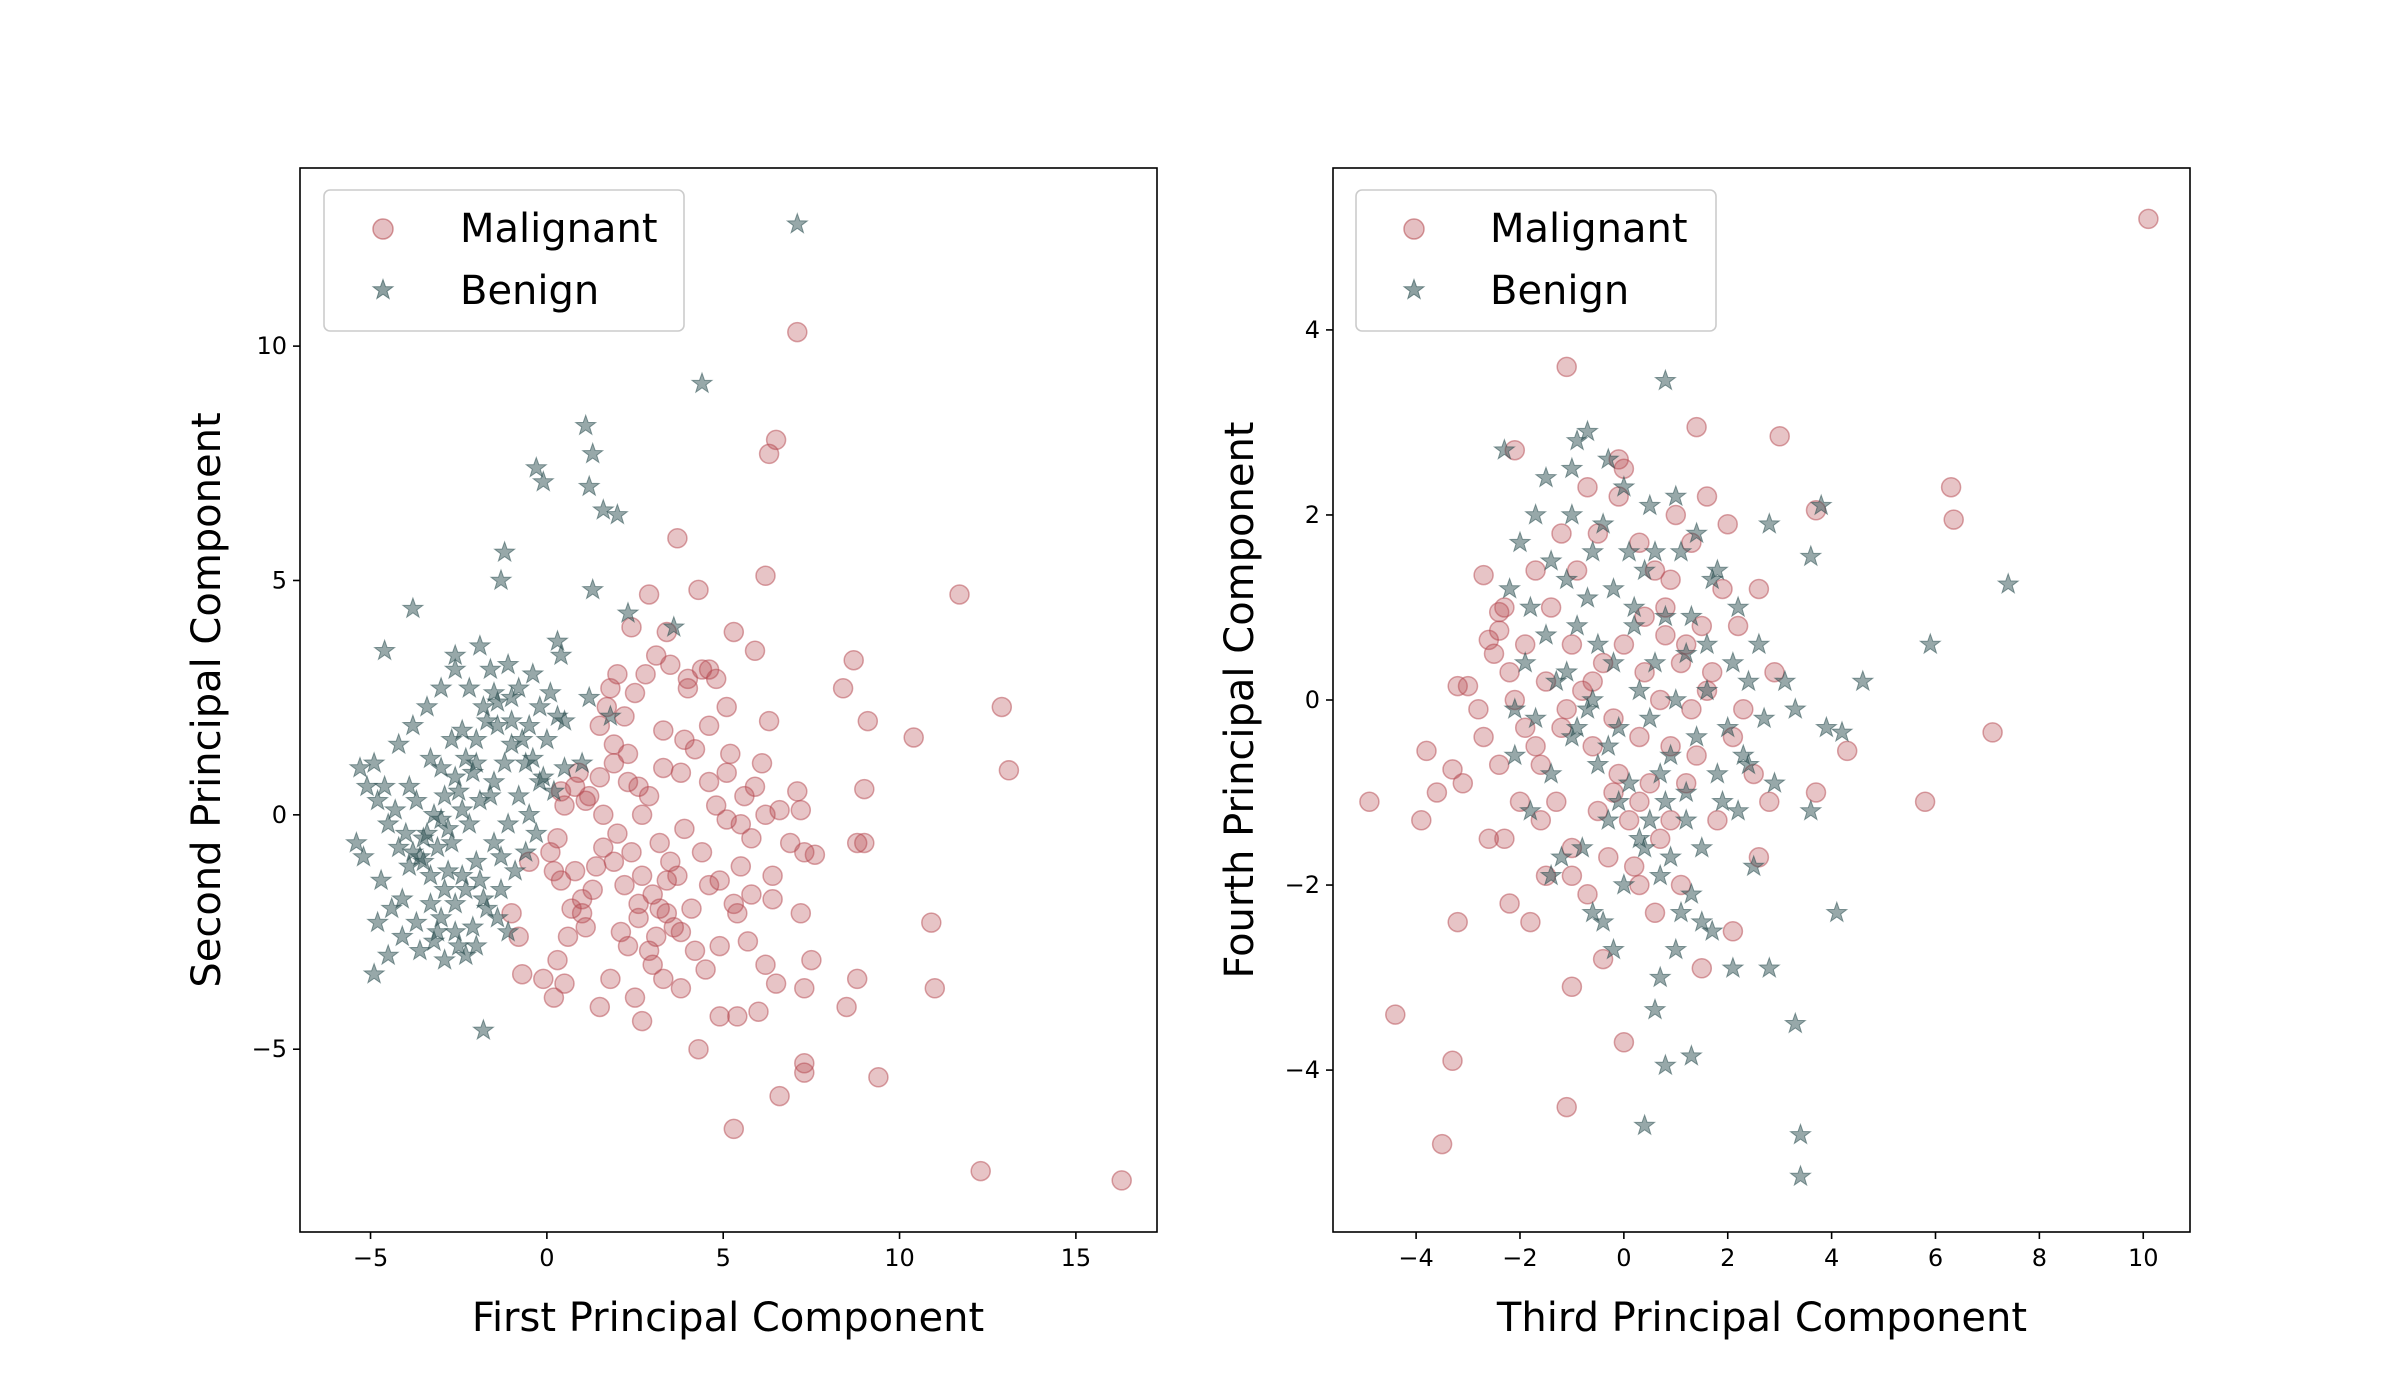 The height and width of the screenshot is (1400, 2400). I want to click on y-tick-label: 5, so click(279, 580).